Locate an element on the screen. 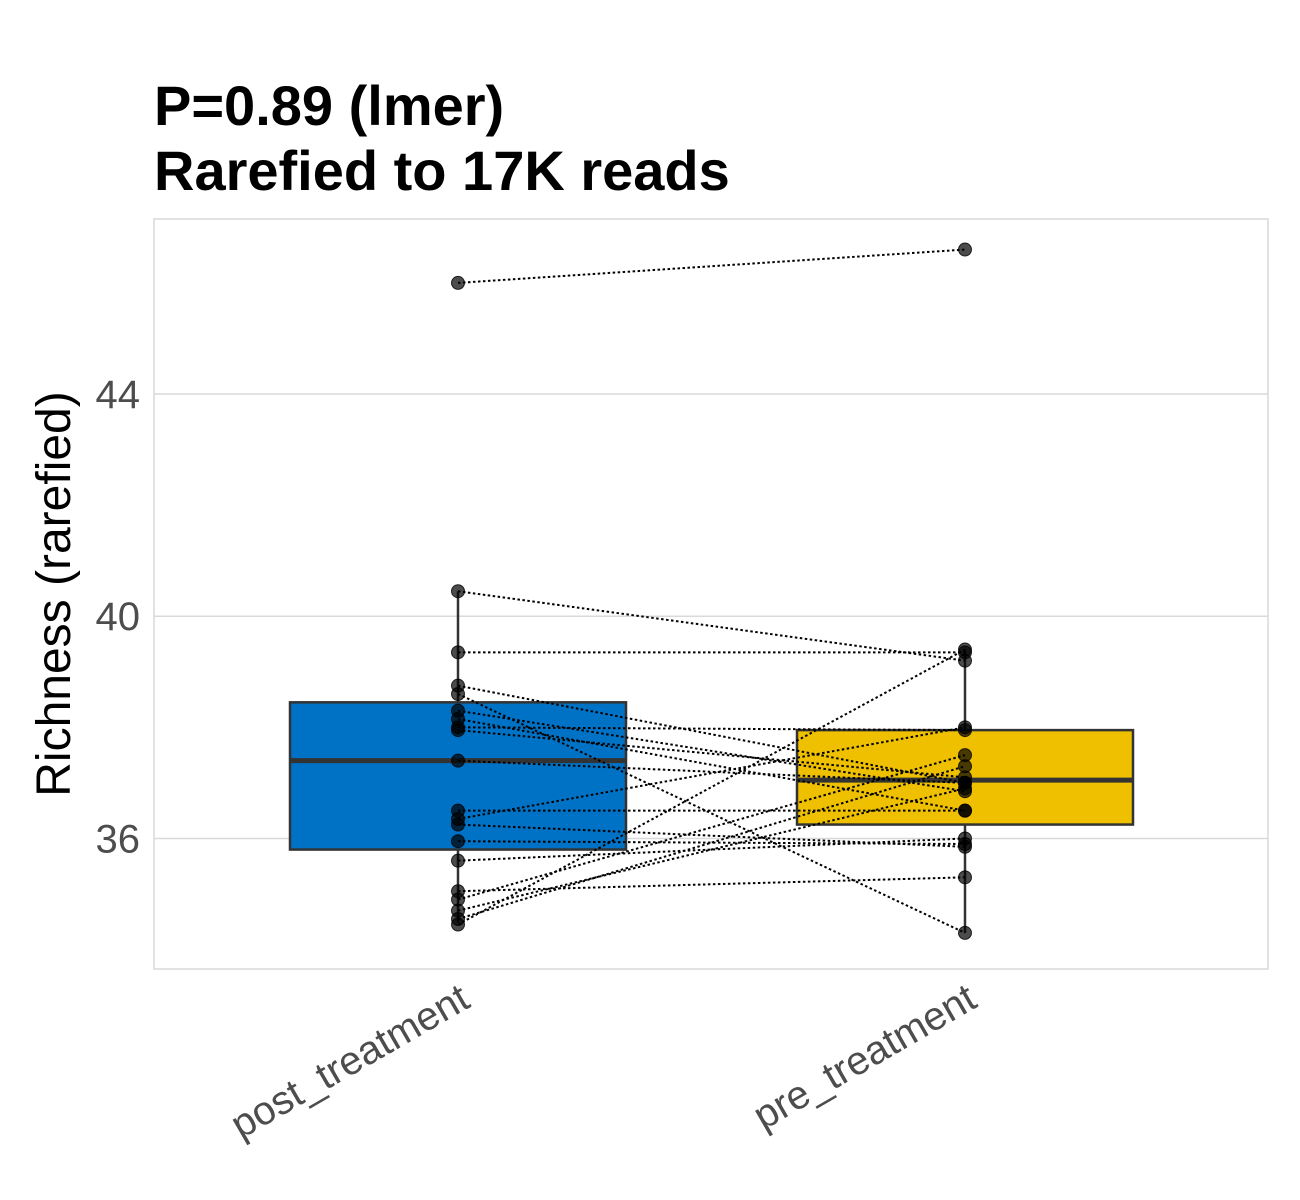  x-tick-label: pre_treatment is located at coordinates (865, 1057).